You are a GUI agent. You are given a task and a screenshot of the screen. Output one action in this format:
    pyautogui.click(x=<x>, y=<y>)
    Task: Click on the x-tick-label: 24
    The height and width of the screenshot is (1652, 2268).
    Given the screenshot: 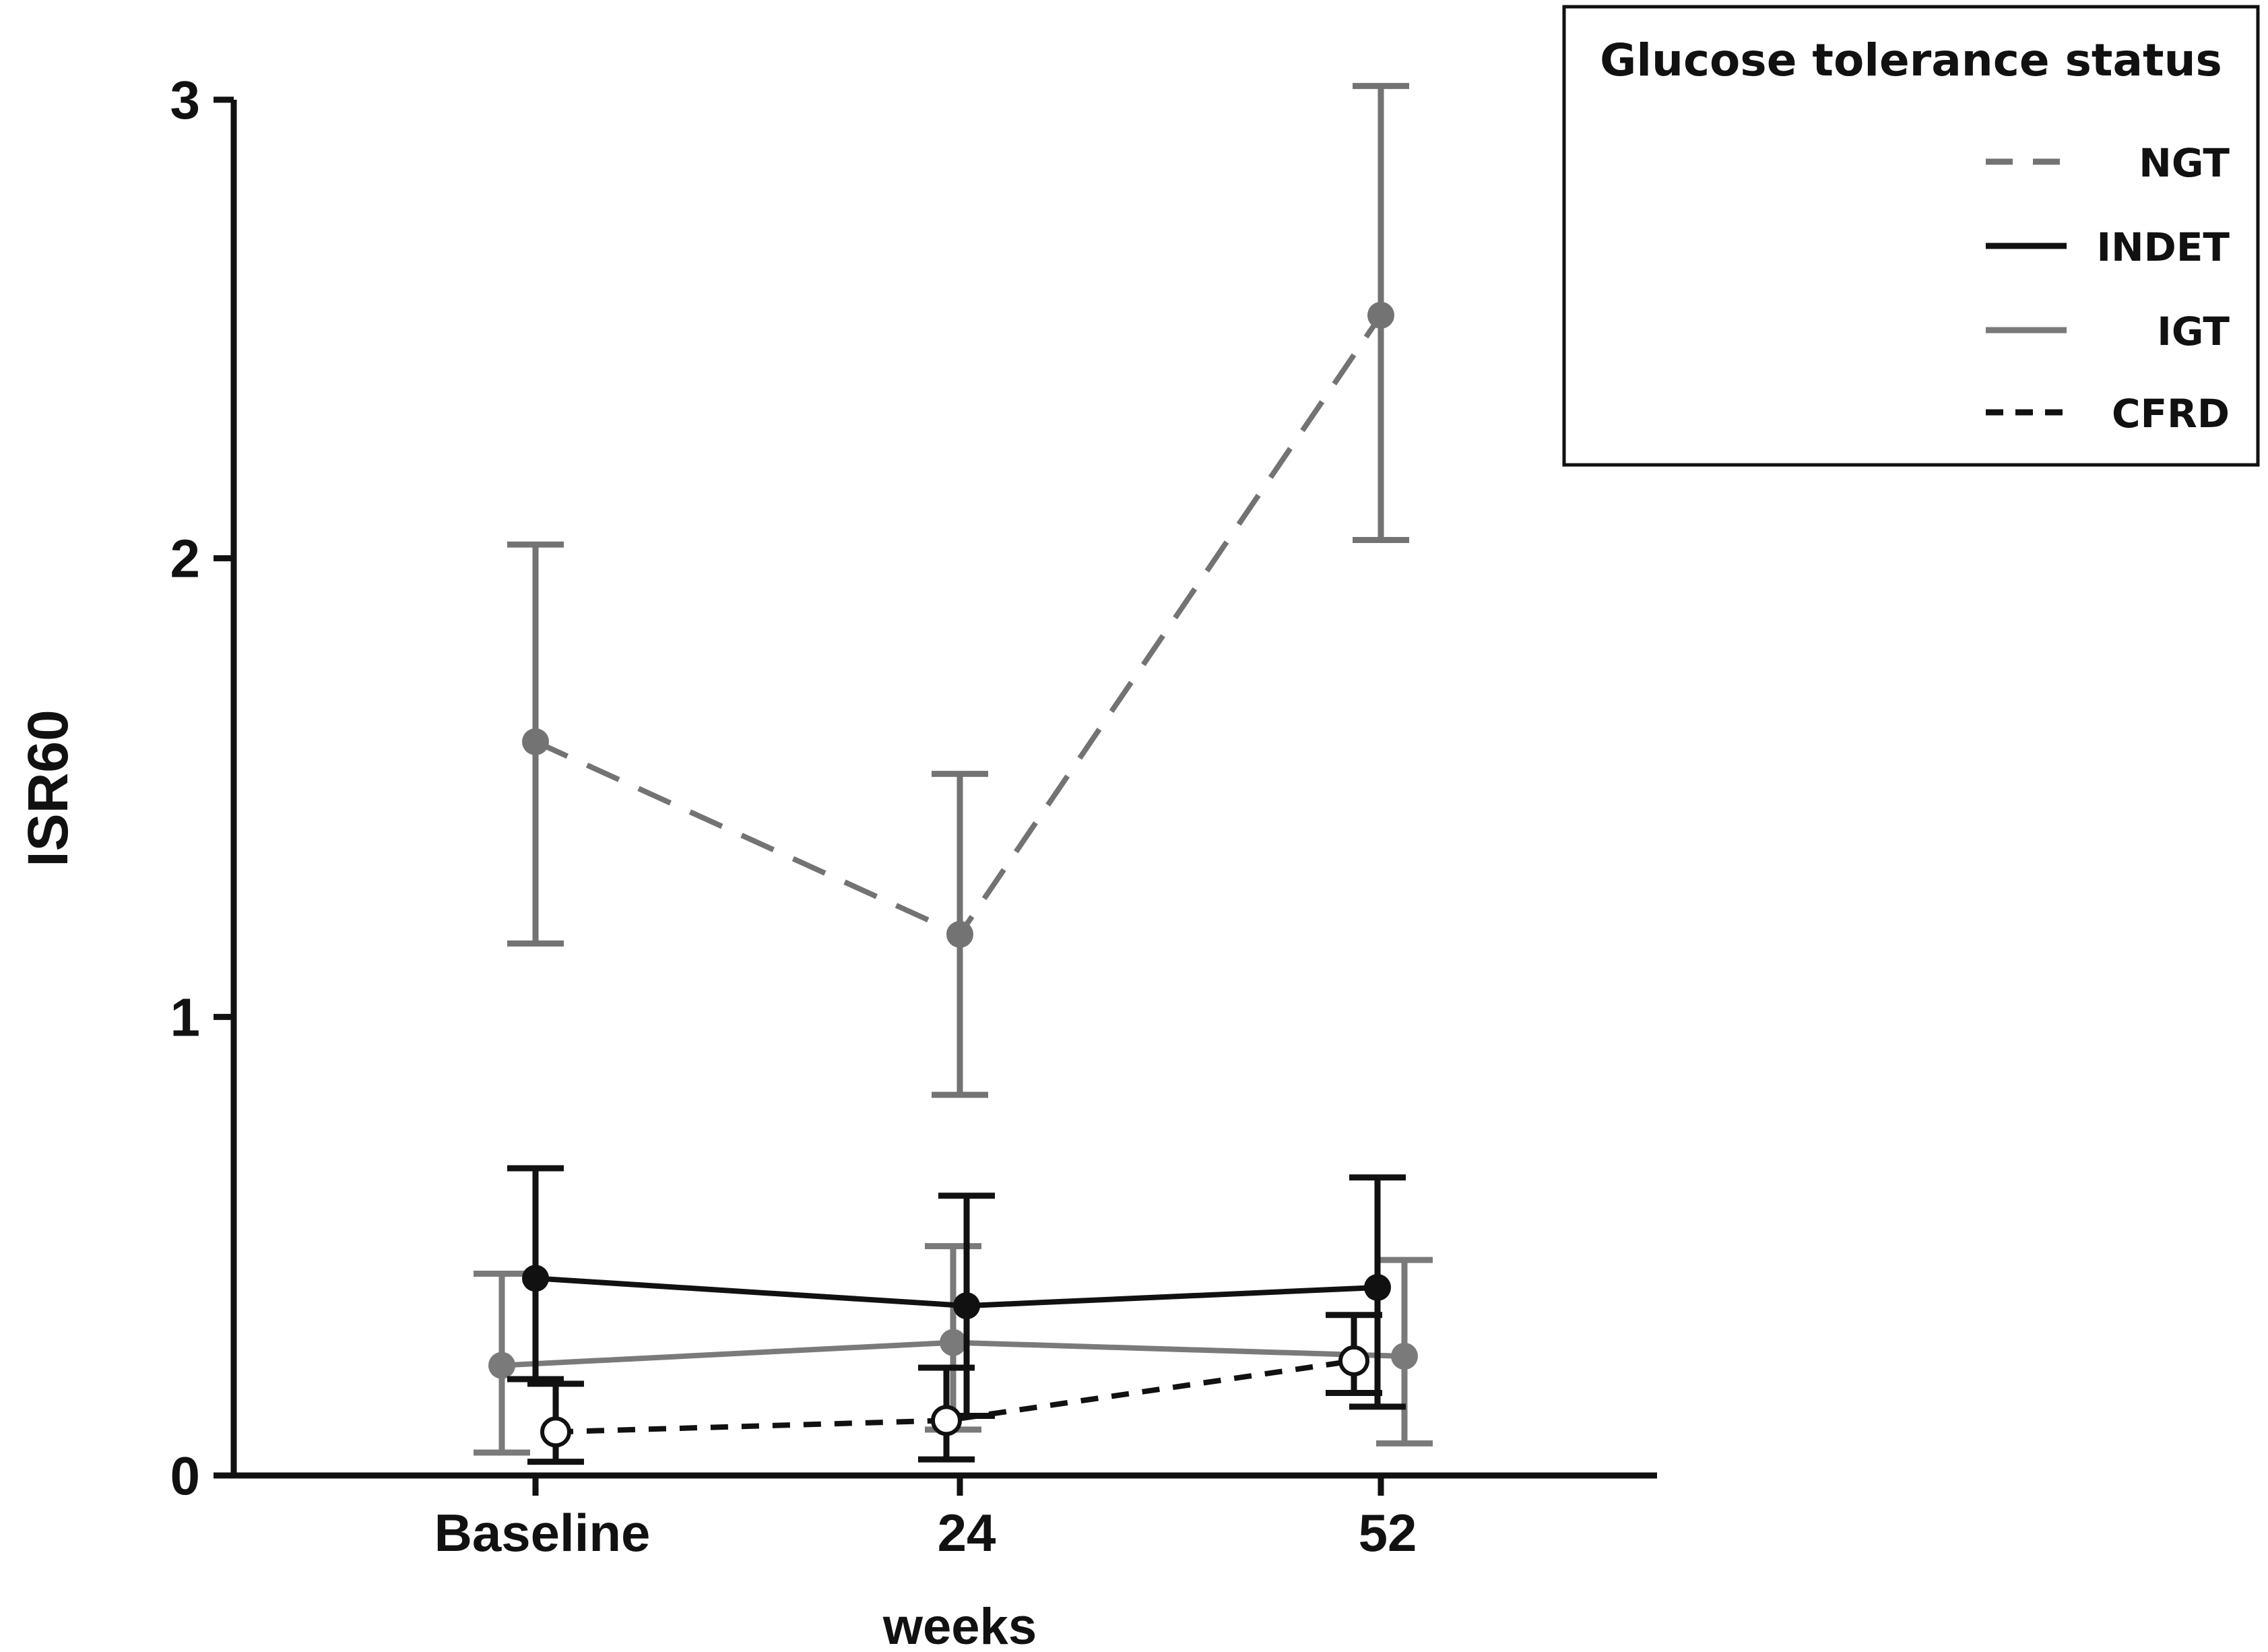 What is the action you would take?
    pyautogui.click(x=967, y=1532)
    